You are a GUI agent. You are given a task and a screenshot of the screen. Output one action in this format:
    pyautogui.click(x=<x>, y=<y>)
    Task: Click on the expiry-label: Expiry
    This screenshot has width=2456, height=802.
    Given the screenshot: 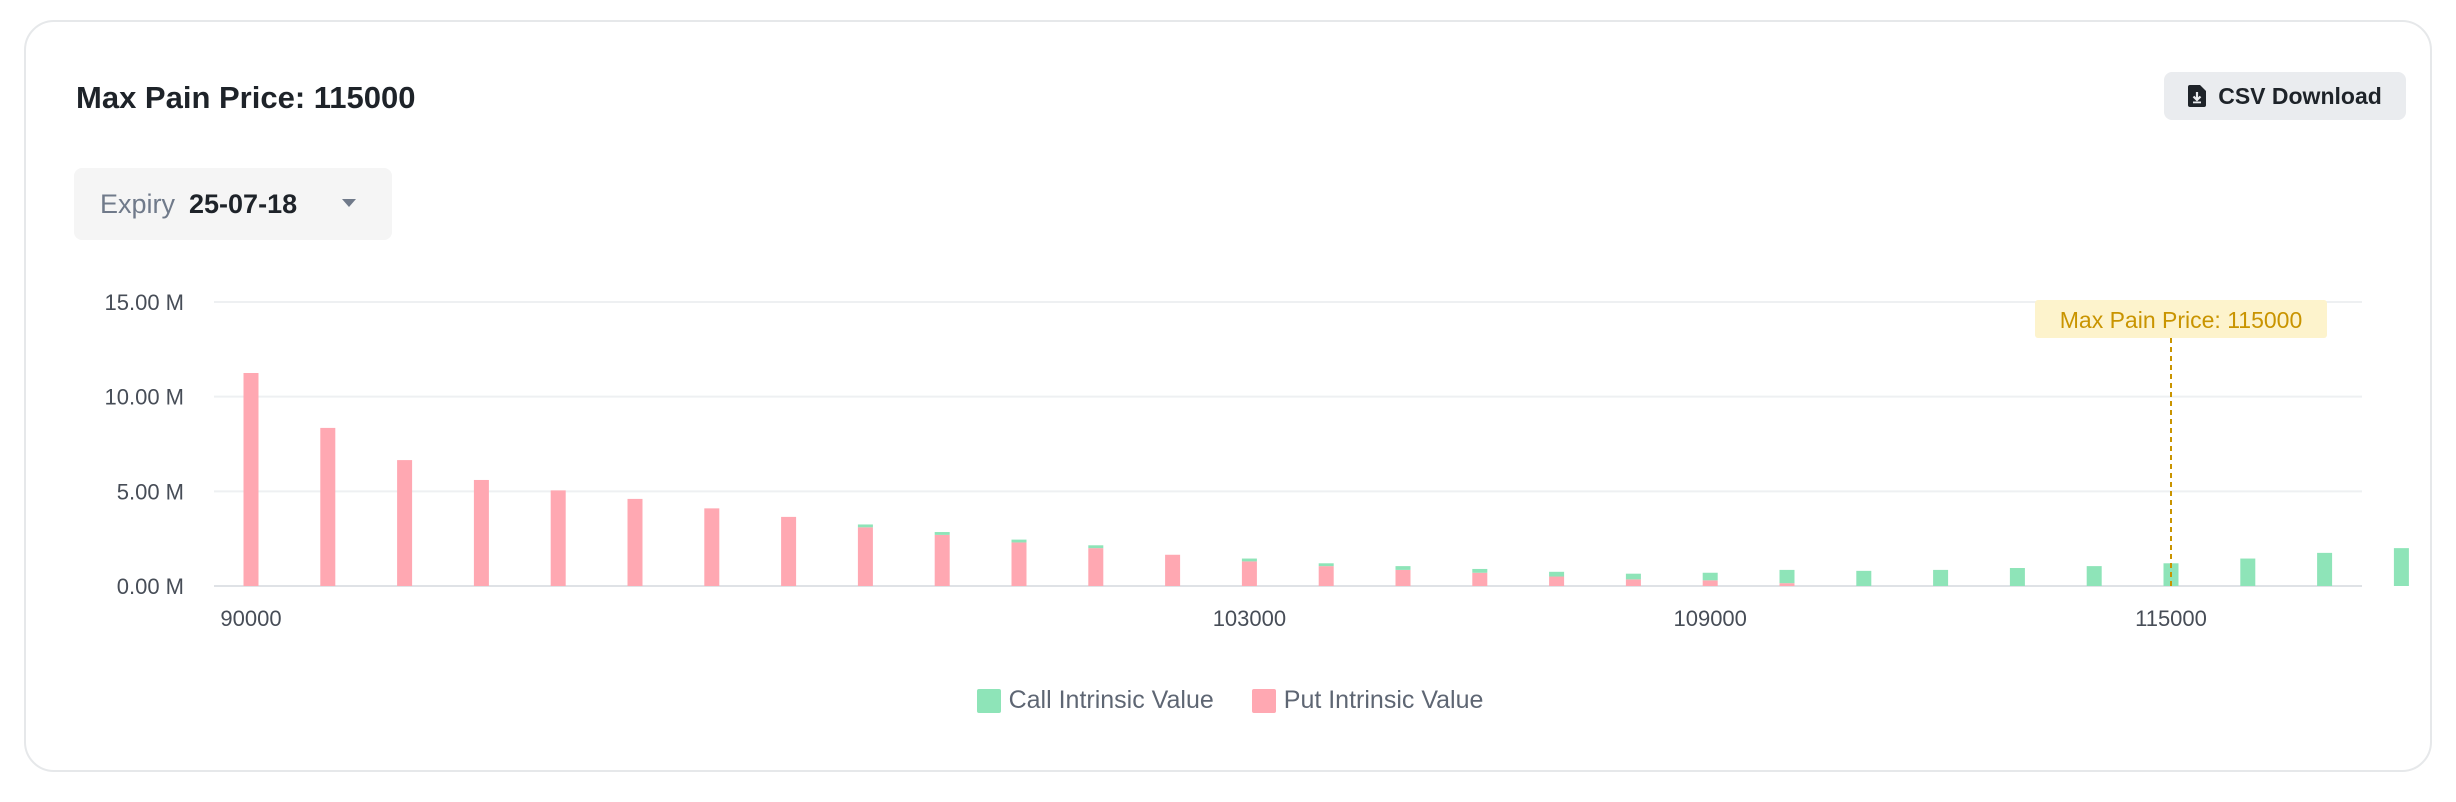 What is the action you would take?
    pyautogui.click(x=138, y=203)
    